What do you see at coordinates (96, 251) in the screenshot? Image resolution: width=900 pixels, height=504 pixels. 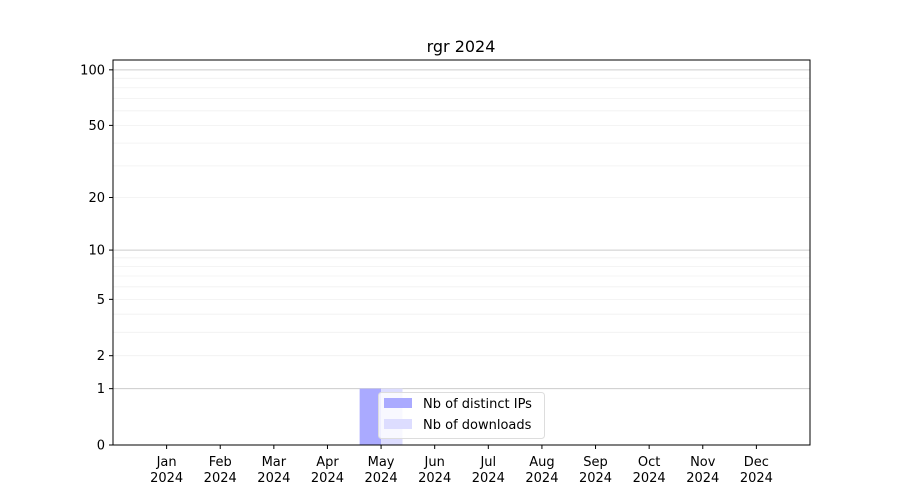 I see `y-tick-label: 10` at bounding box center [96, 251].